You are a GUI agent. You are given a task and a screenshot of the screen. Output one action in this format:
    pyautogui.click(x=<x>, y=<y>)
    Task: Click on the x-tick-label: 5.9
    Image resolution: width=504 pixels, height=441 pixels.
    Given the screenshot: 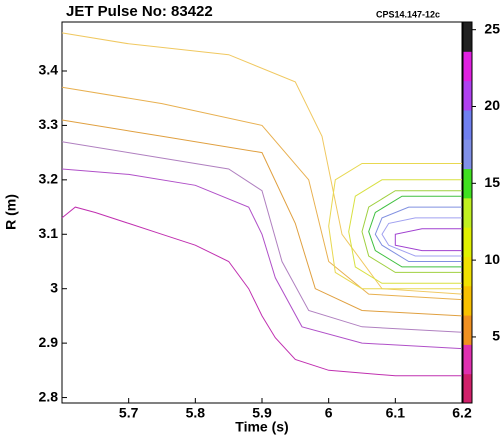 What is the action you would take?
    pyautogui.click(x=262, y=413)
    